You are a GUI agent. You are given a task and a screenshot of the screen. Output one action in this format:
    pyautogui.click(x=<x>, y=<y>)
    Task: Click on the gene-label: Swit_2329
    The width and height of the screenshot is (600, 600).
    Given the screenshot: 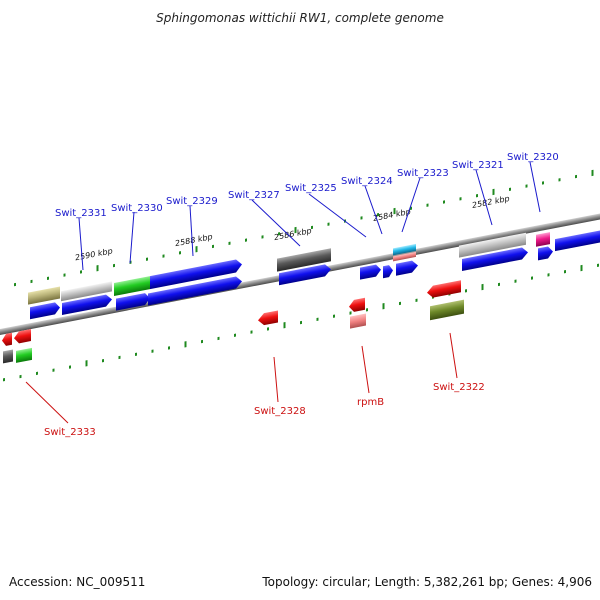 What is the action you would take?
    pyautogui.click(x=192, y=201)
    